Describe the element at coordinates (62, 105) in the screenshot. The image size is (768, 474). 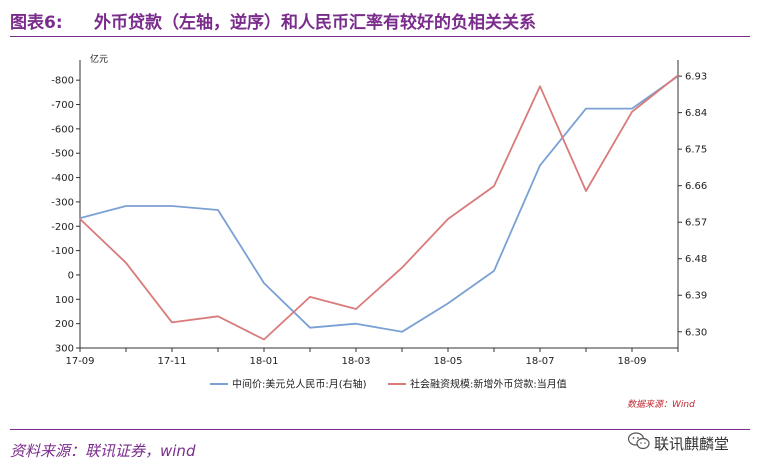
I see `left-tick-label: -700` at that location.